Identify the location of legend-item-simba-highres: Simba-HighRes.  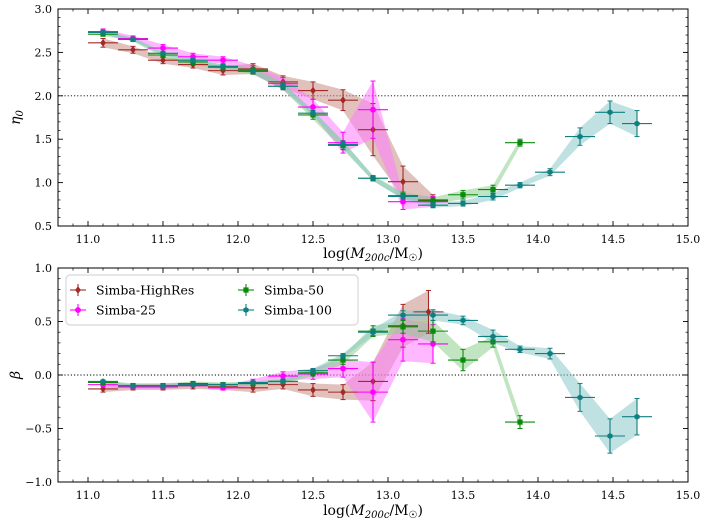
(132, 290).